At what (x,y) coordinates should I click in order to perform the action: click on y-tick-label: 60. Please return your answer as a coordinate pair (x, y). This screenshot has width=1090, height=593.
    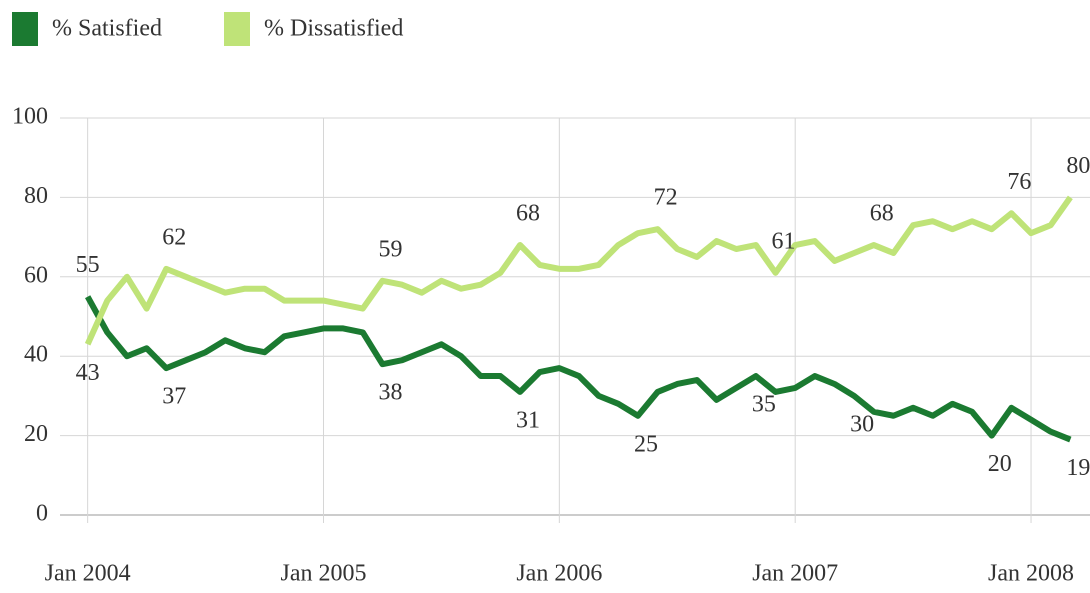
    Looking at the image, I should click on (36, 275).